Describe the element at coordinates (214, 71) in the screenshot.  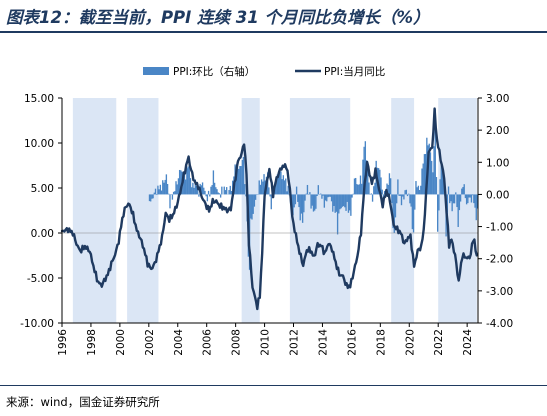
I see `legend-label-bar: PPI:环比（右轴）` at that location.